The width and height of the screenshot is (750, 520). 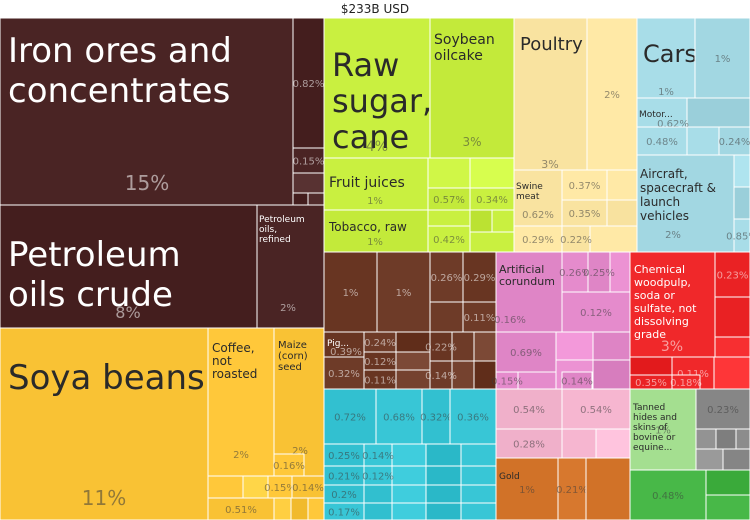 I want to click on product-label-line: launch, so click(x=660, y=202).